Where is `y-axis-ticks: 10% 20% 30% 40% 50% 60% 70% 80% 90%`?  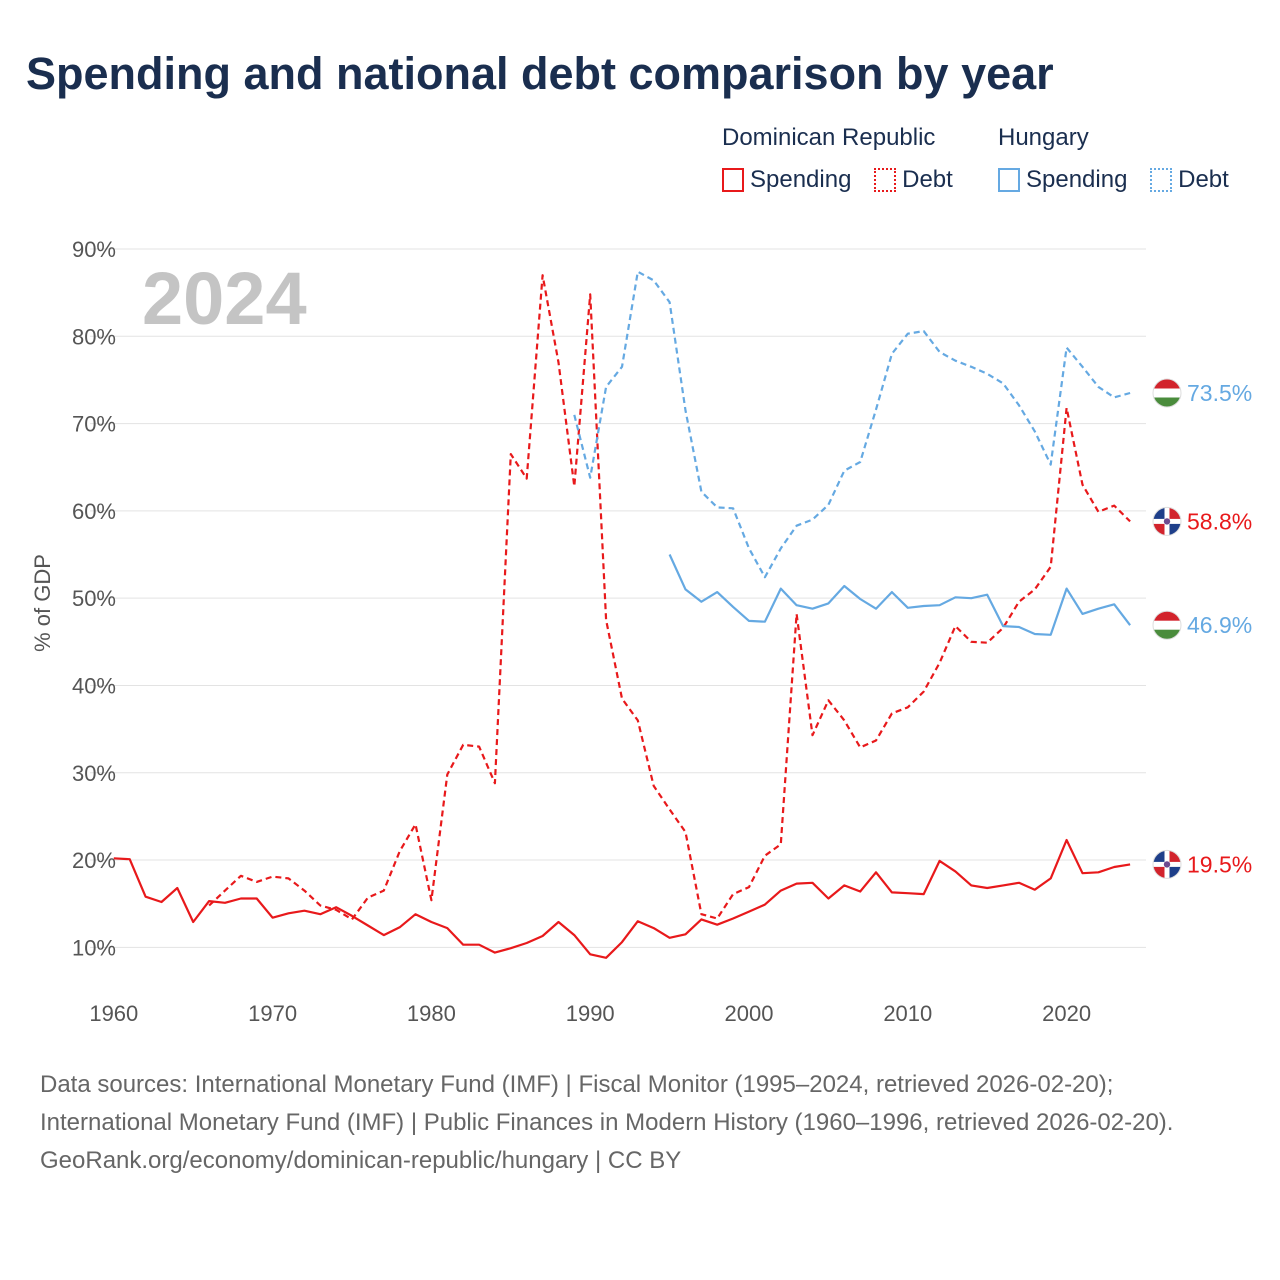 y-axis-ticks: 10% 20% 30% 40% 50% 60% 70% 80% 90% is located at coordinates (94, 598).